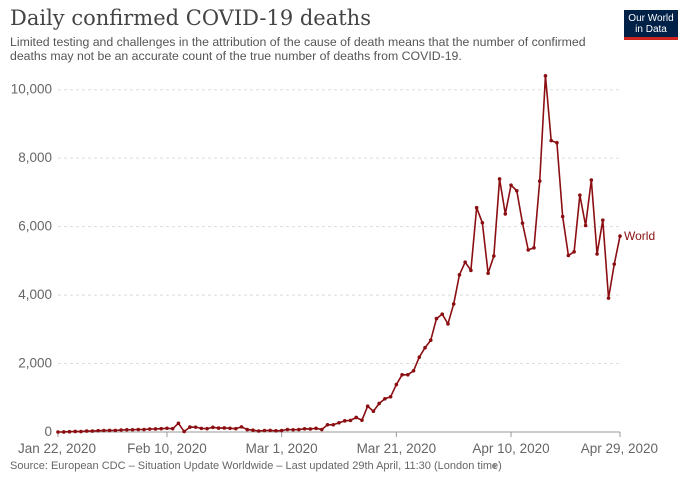 Image resolution: width=690 pixels, height=487 pixels. What do you see at coordinates (35, 294) in the screenshot?
I see `y-tick-label: 4,000` at bounding box center [35, 294].